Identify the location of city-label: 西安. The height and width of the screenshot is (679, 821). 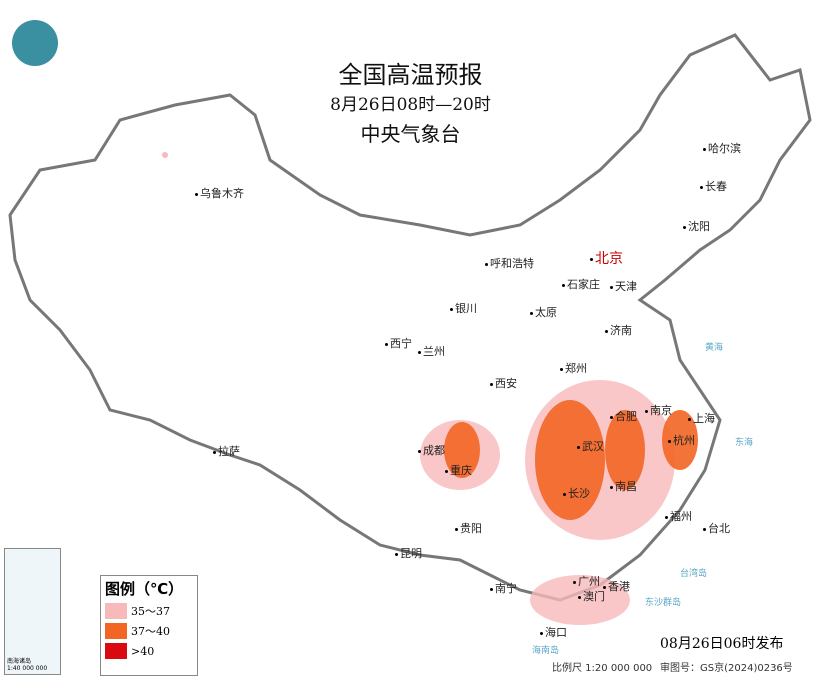
(503, 383).